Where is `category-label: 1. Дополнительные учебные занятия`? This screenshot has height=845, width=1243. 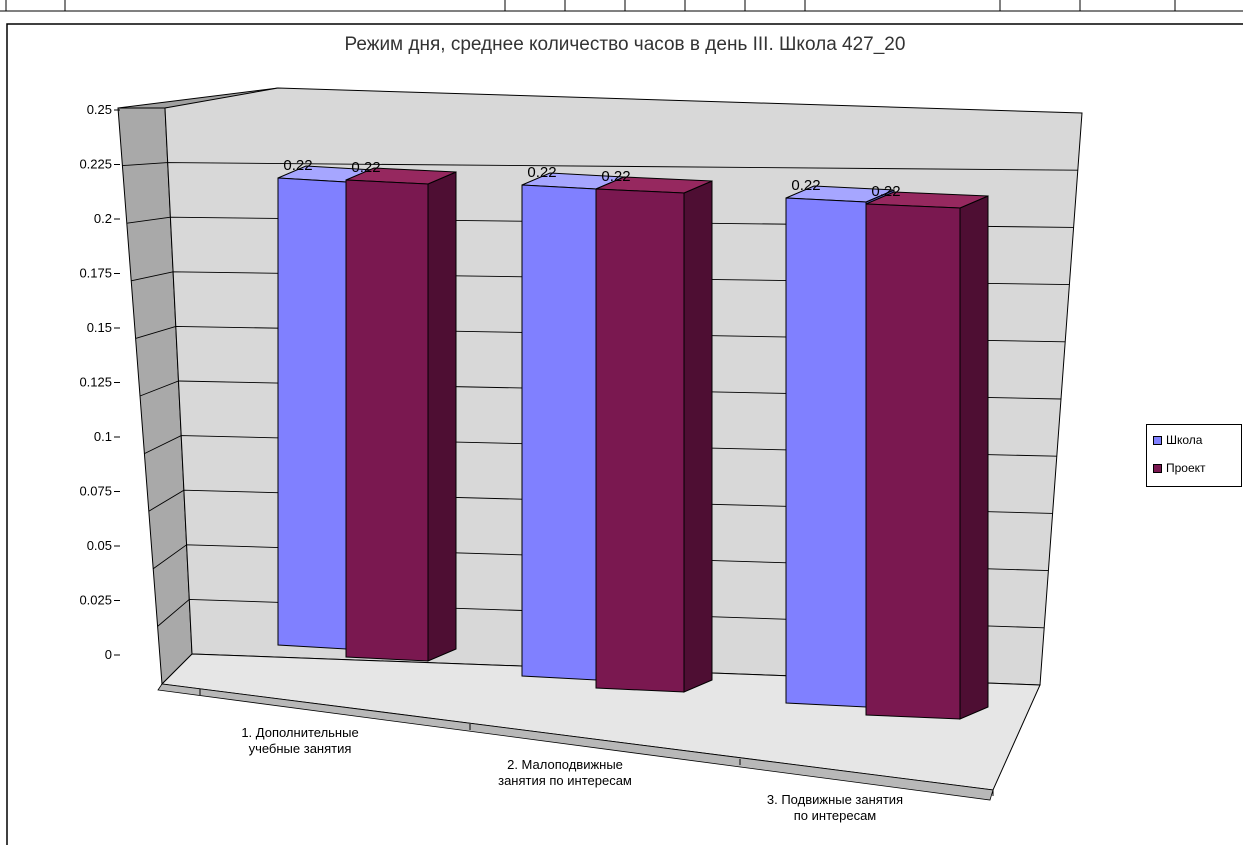 category-label: 1. Дополнительные учебные занятия is located at coordinates (300, 740).